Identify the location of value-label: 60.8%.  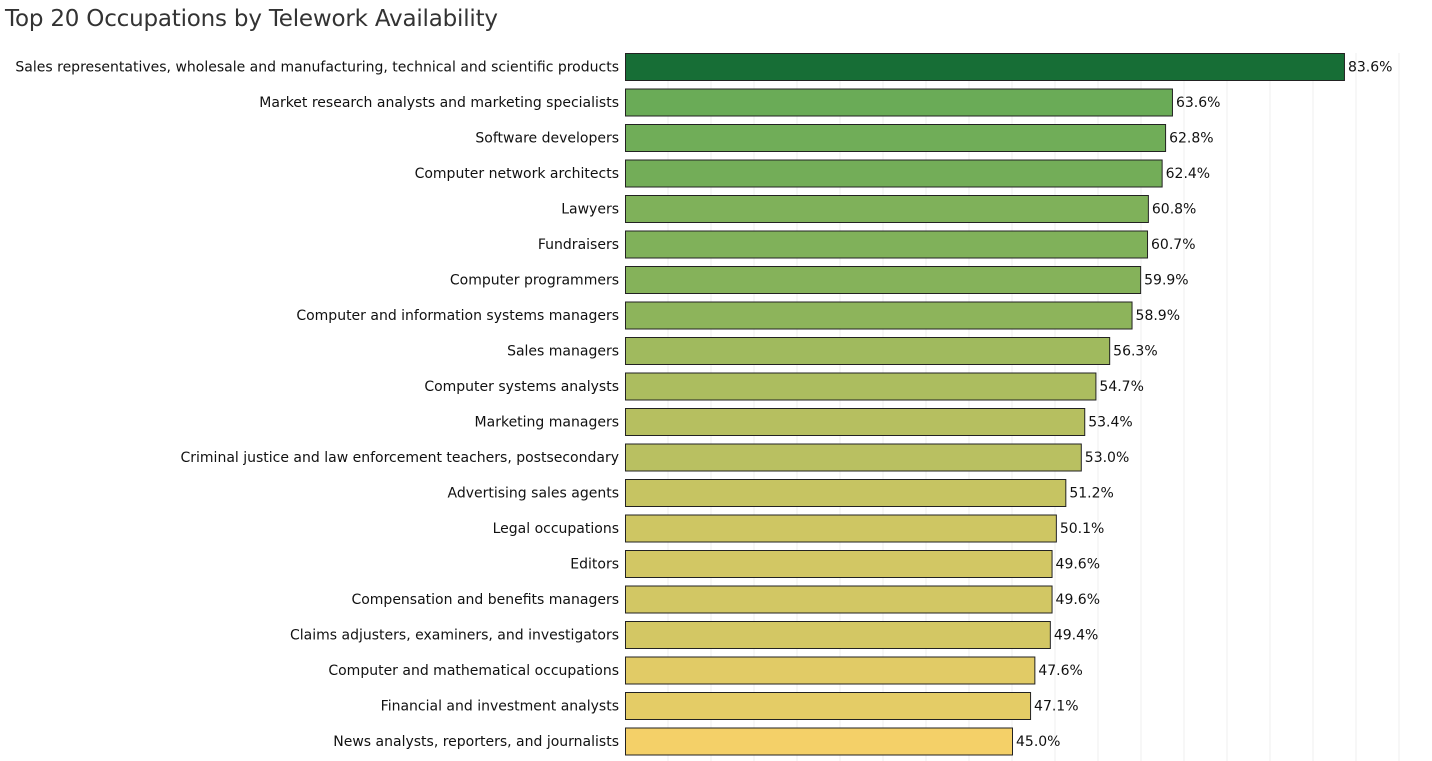
(1174, 210).